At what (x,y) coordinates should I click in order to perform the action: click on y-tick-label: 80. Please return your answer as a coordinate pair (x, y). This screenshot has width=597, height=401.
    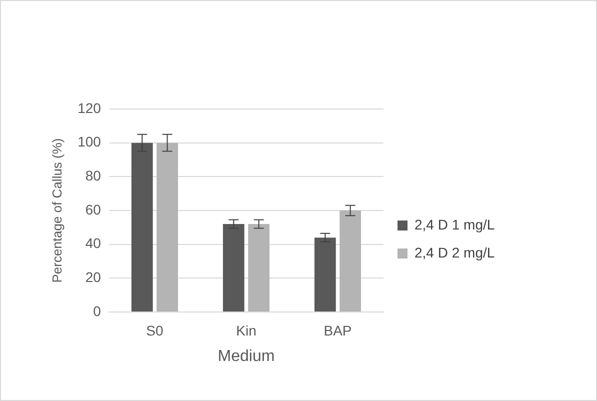
    Looking at the image, I should click on (93, 176).